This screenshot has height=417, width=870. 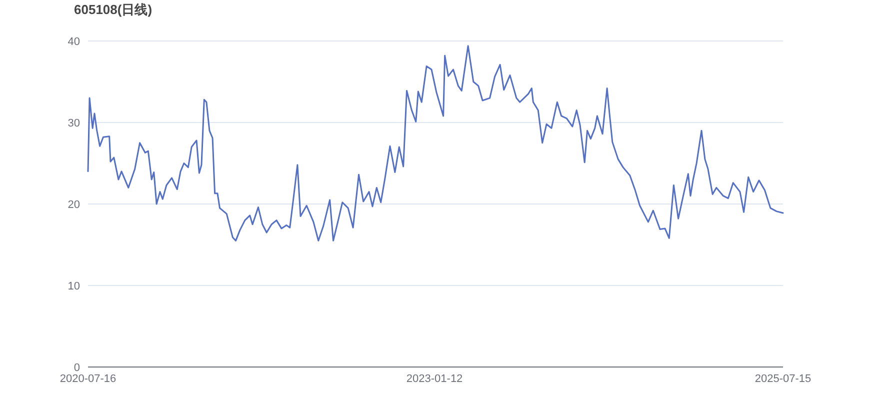 I want to click on y-tick-label: 20, so click(x=74, y=205).